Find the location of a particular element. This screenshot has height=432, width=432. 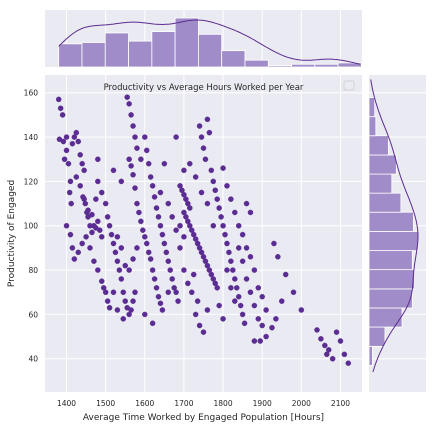

legend-box is located at coordinates (349, 85).